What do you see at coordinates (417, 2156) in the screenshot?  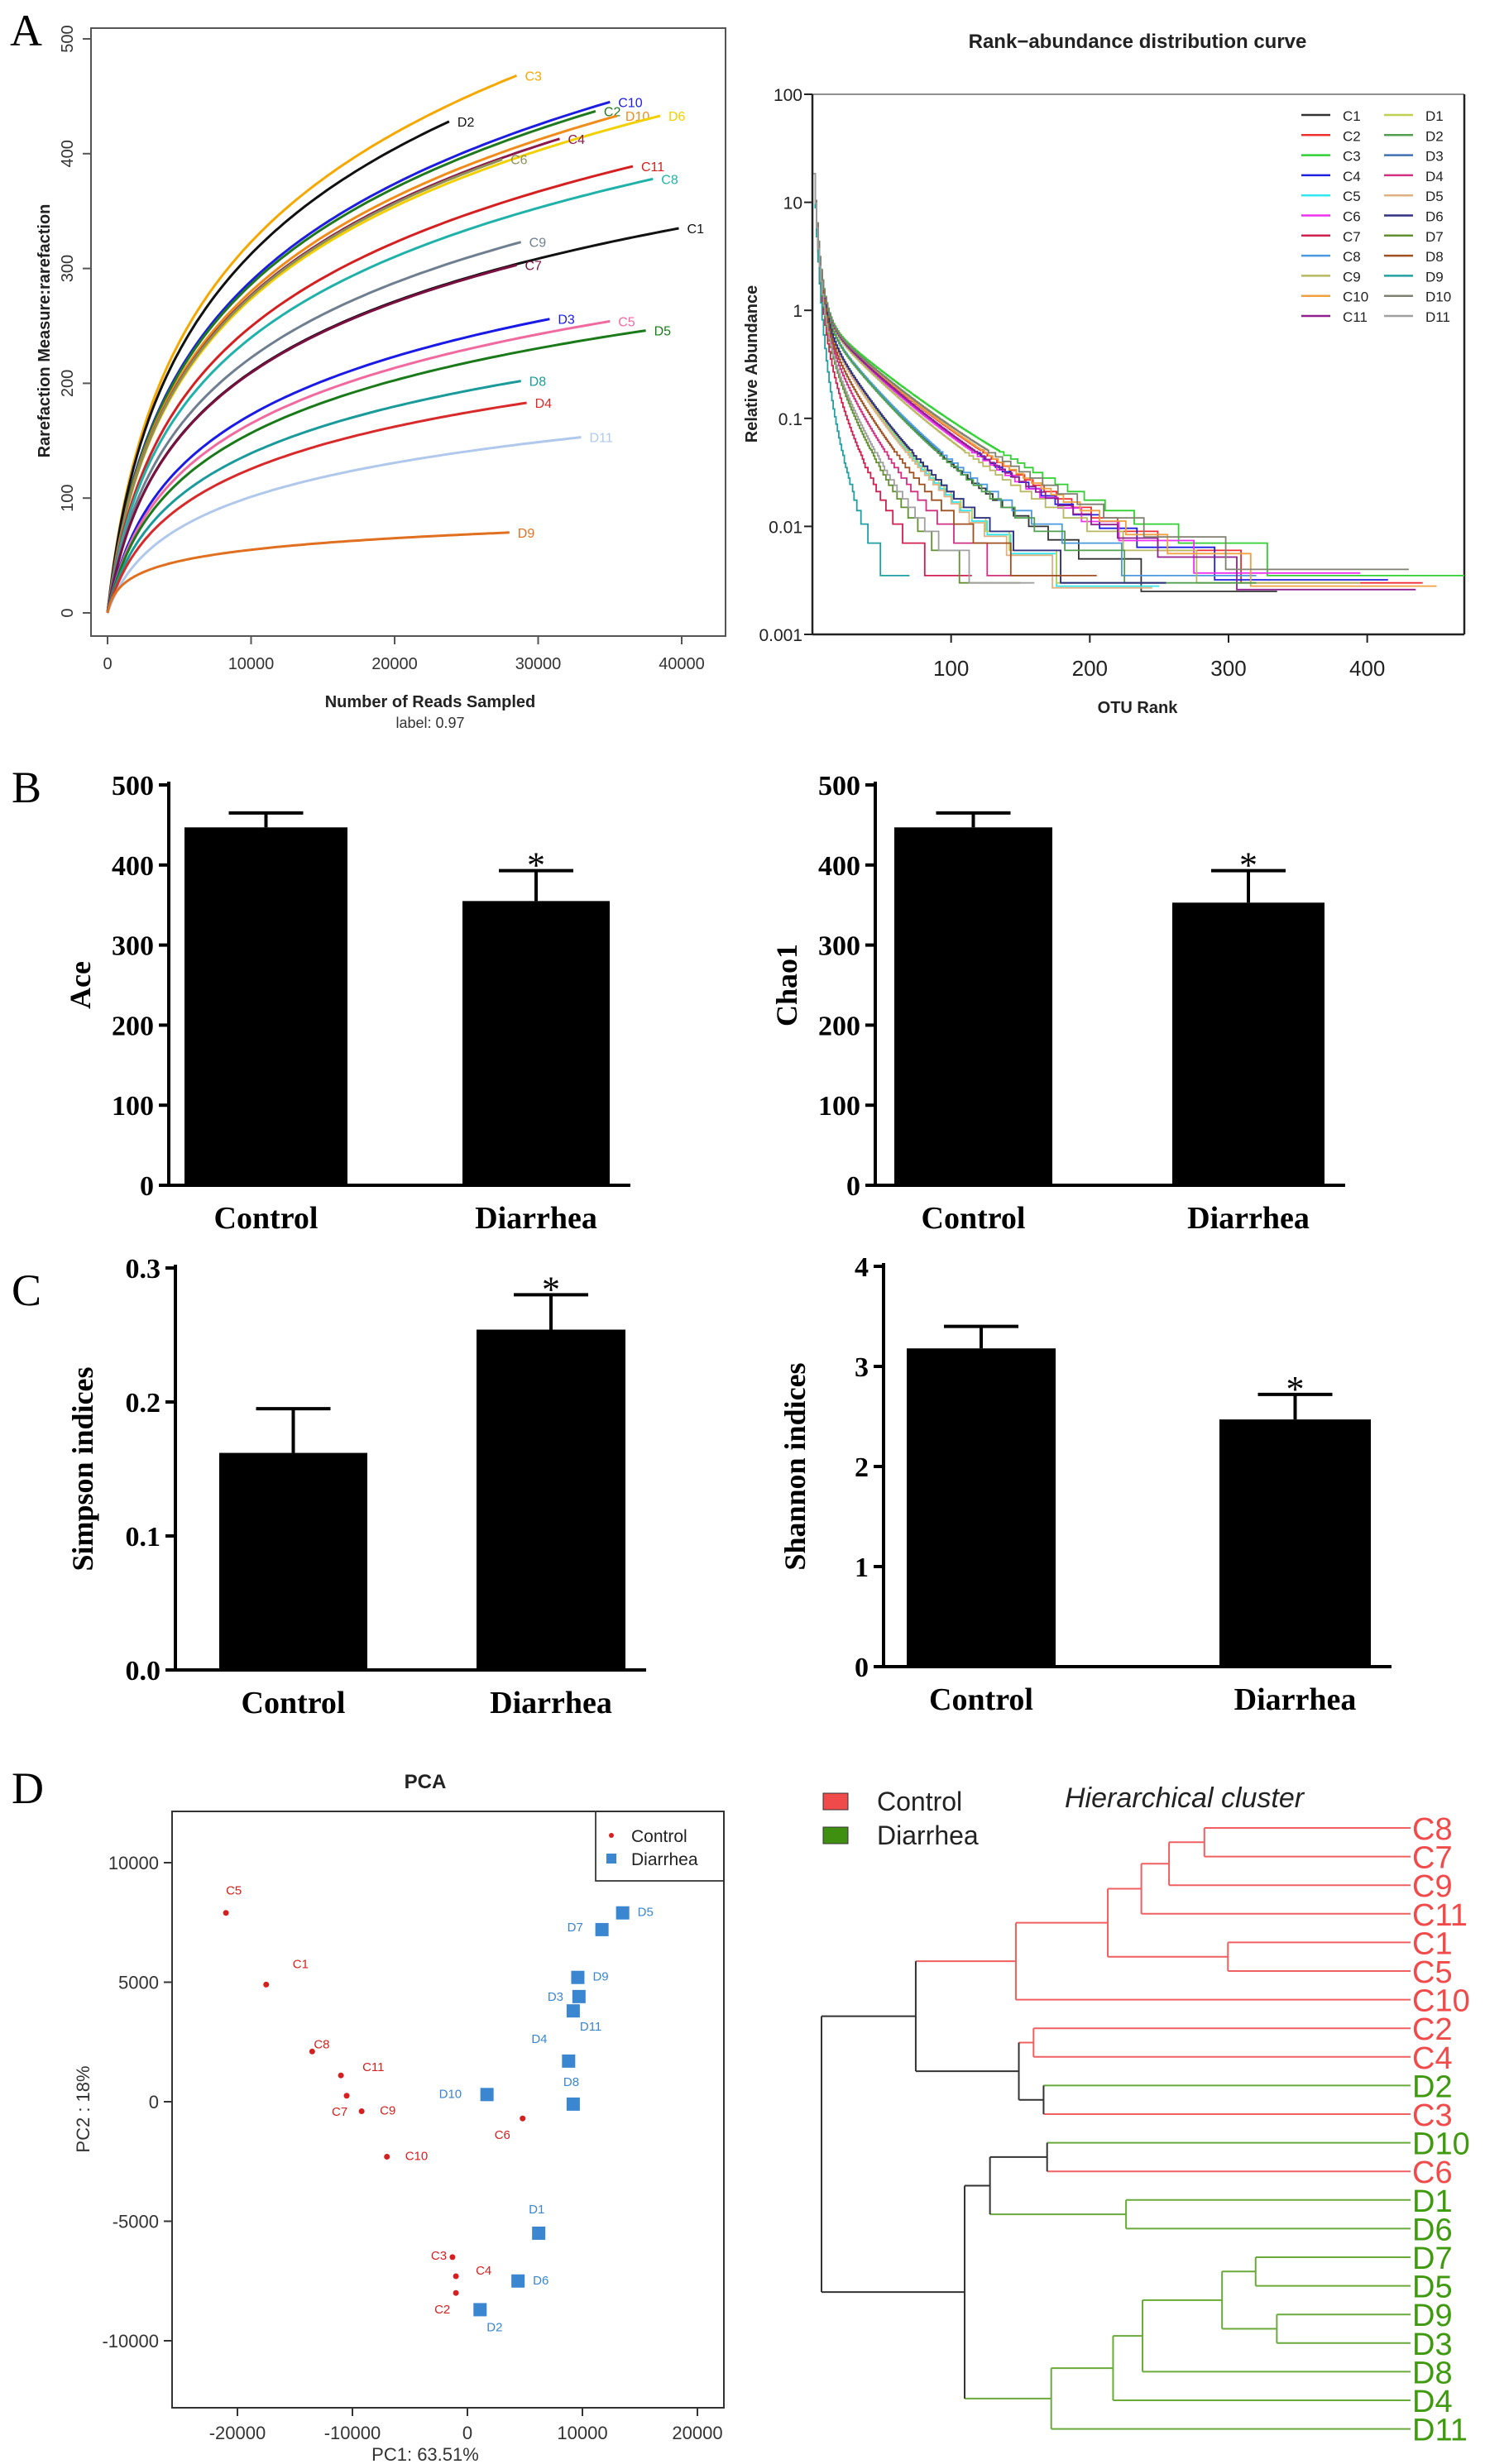 I see `point-label: C10` at bounding box center [417, 2156].